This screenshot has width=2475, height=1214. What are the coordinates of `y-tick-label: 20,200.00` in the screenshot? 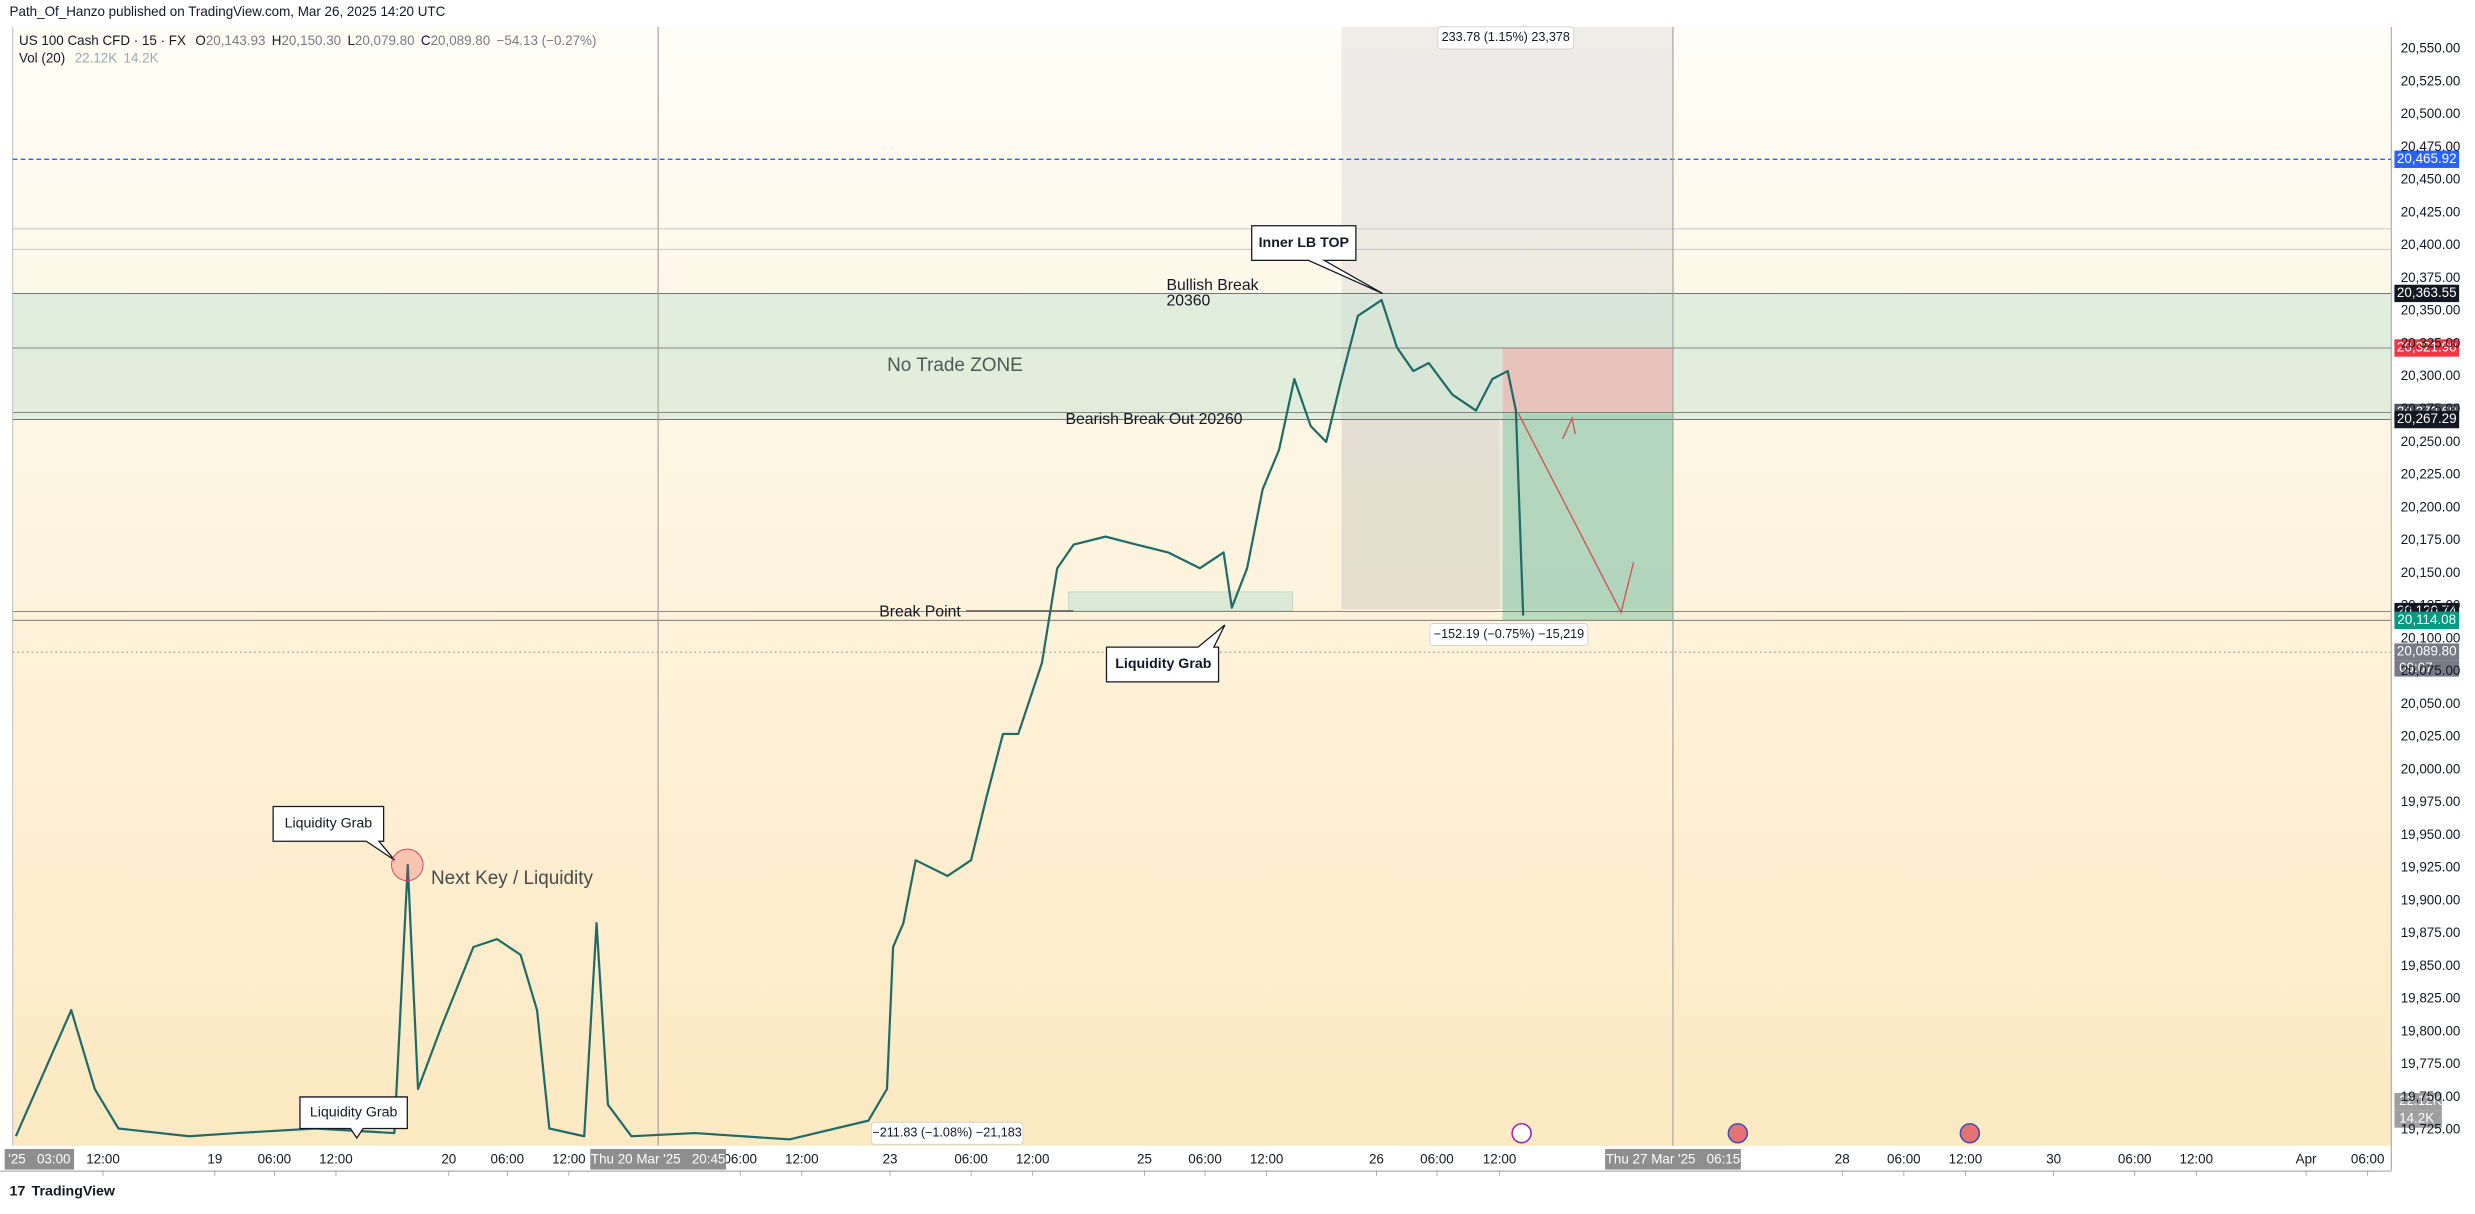 It's located at (2431, 506).